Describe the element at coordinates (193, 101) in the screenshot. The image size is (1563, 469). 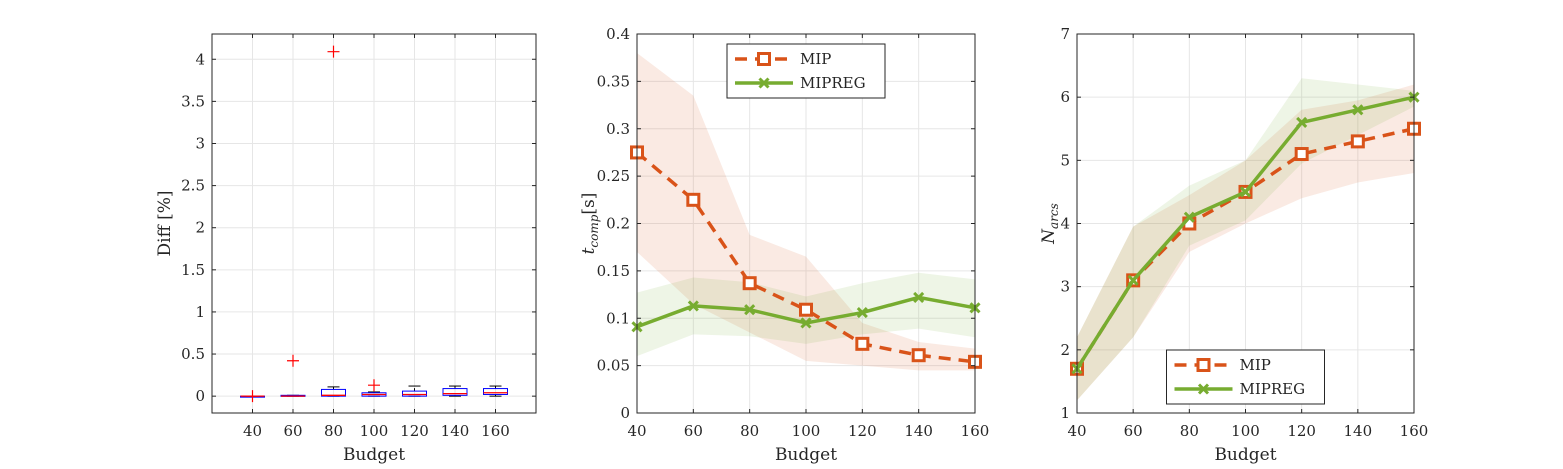
I see `y-tick-label: 3.5` at that location.